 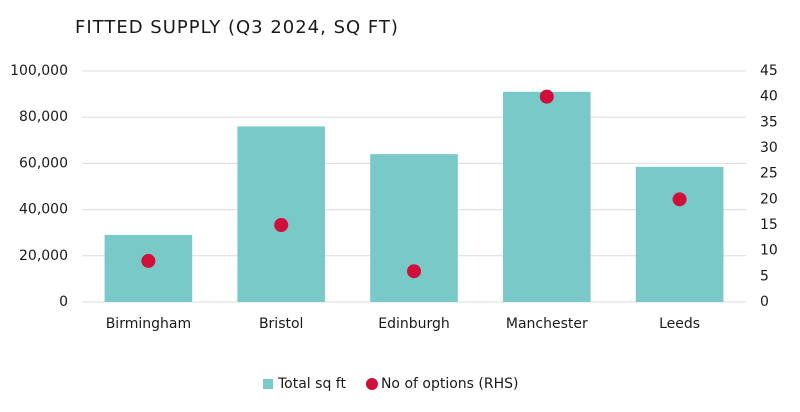 I want to click on x-tick-label: Leeds, so click(x=679, y=324).